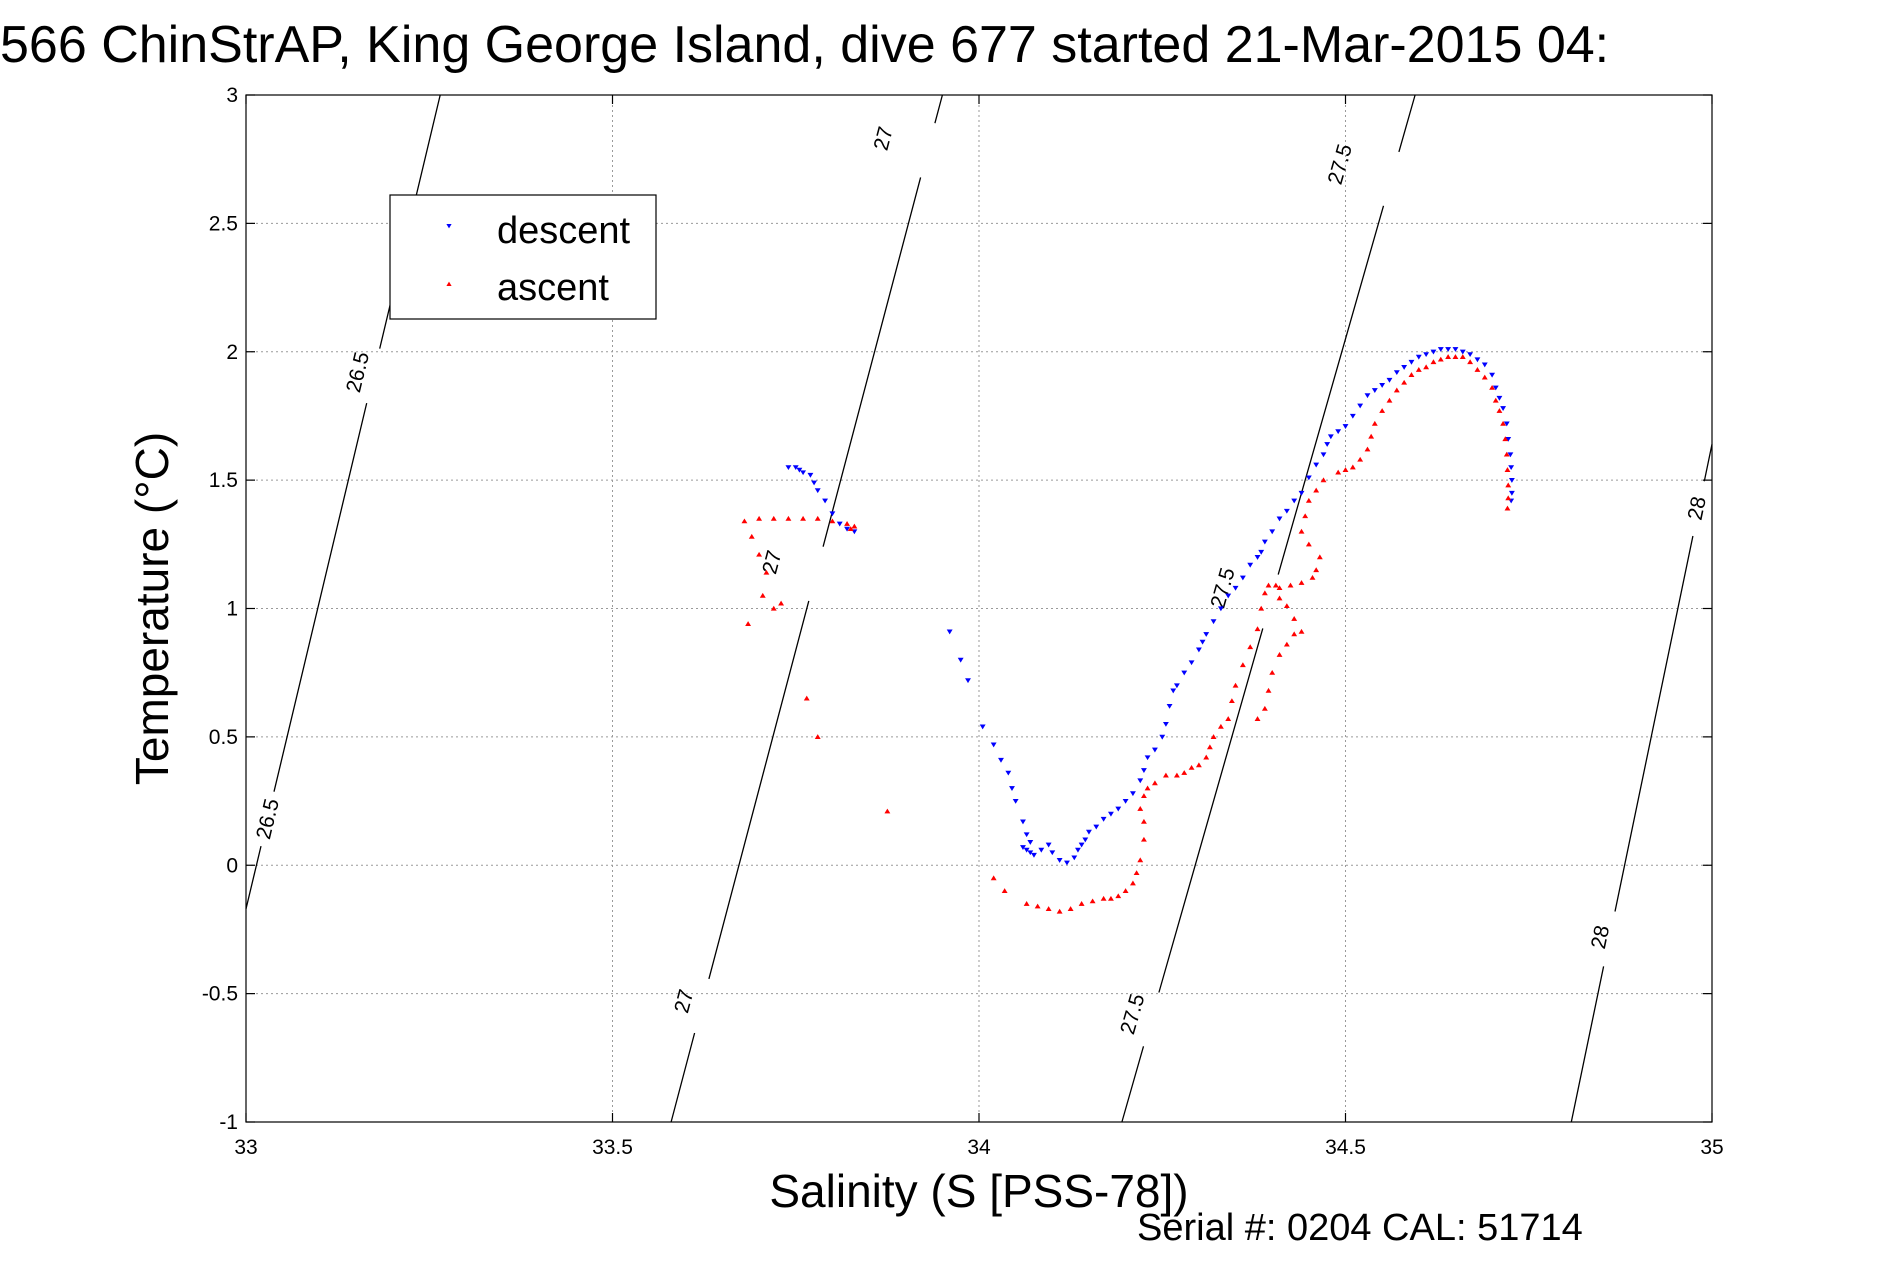 Image resolution: width=1891 pixels, height=1262 pixels. Describe the element at coordinates (245, 1147) in the screenshot. I see `x-tick-label: 33` at that location.